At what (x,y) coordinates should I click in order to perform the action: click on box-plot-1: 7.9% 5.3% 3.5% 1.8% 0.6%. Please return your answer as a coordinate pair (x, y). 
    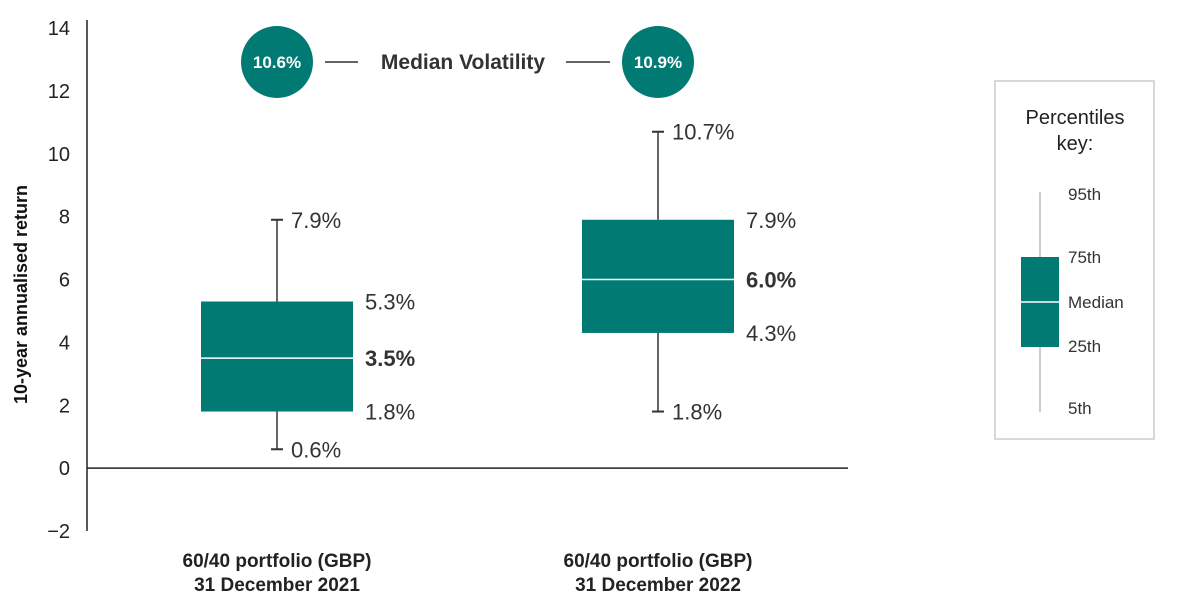
    Looking at the image, I should click on (308, 335).